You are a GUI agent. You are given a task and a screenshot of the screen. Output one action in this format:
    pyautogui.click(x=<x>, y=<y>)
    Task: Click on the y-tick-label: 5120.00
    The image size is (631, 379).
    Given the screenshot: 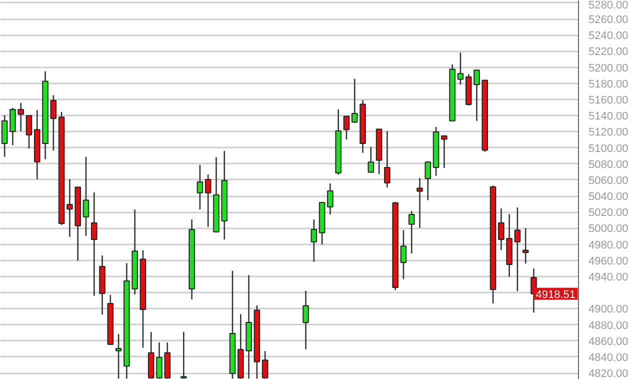 What is the action you would take?
    pyautogui.click(x=608, y=132)
    